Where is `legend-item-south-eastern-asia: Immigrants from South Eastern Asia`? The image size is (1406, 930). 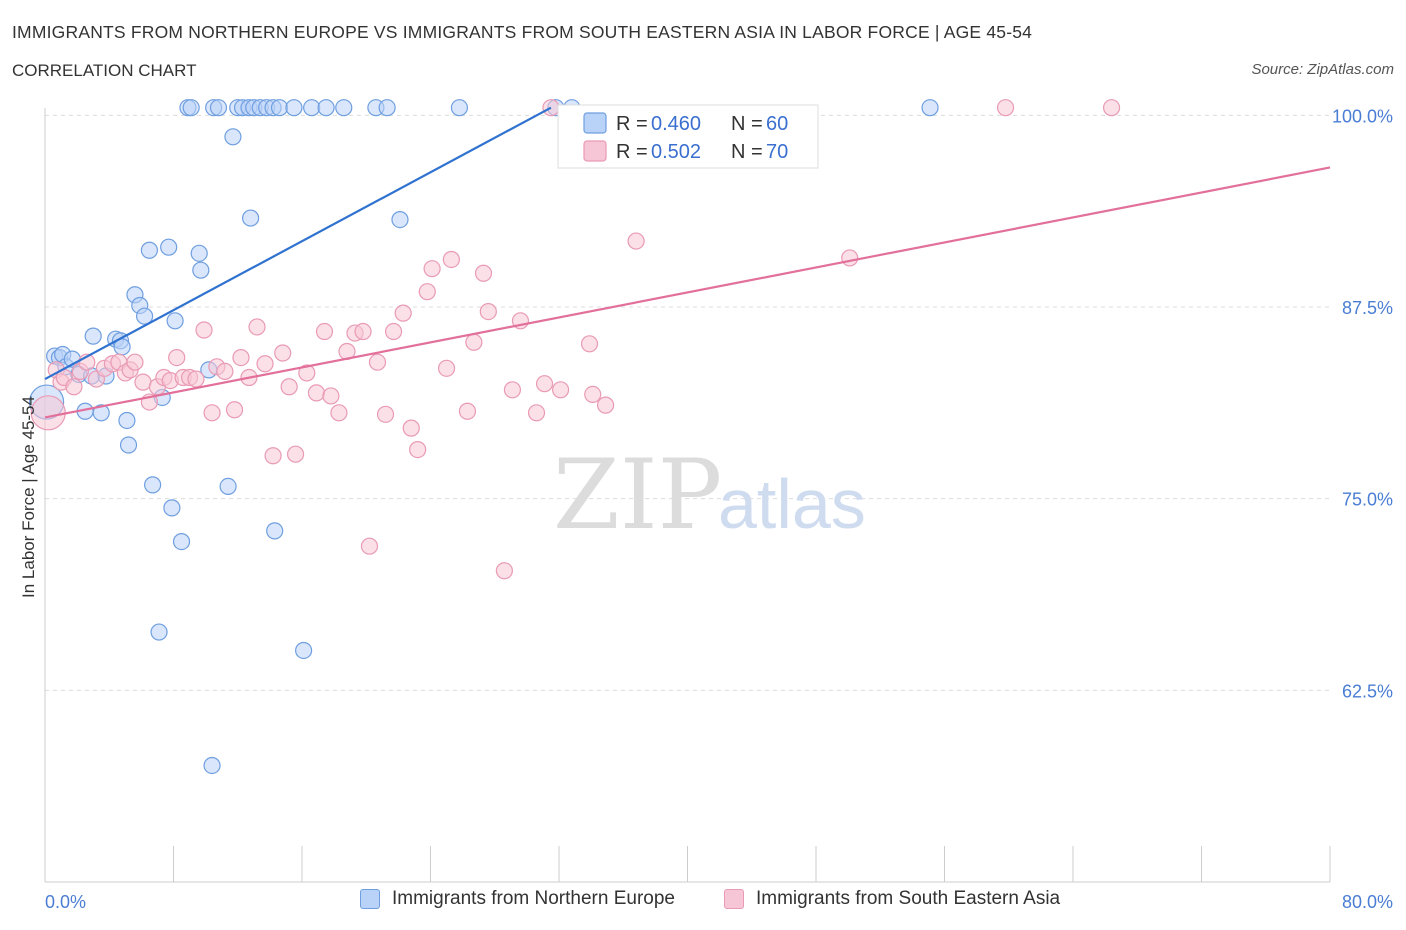 legend-item-south-eastern-asia: Immigrants from South Eastern Asia is located at coordinates (892, 899).